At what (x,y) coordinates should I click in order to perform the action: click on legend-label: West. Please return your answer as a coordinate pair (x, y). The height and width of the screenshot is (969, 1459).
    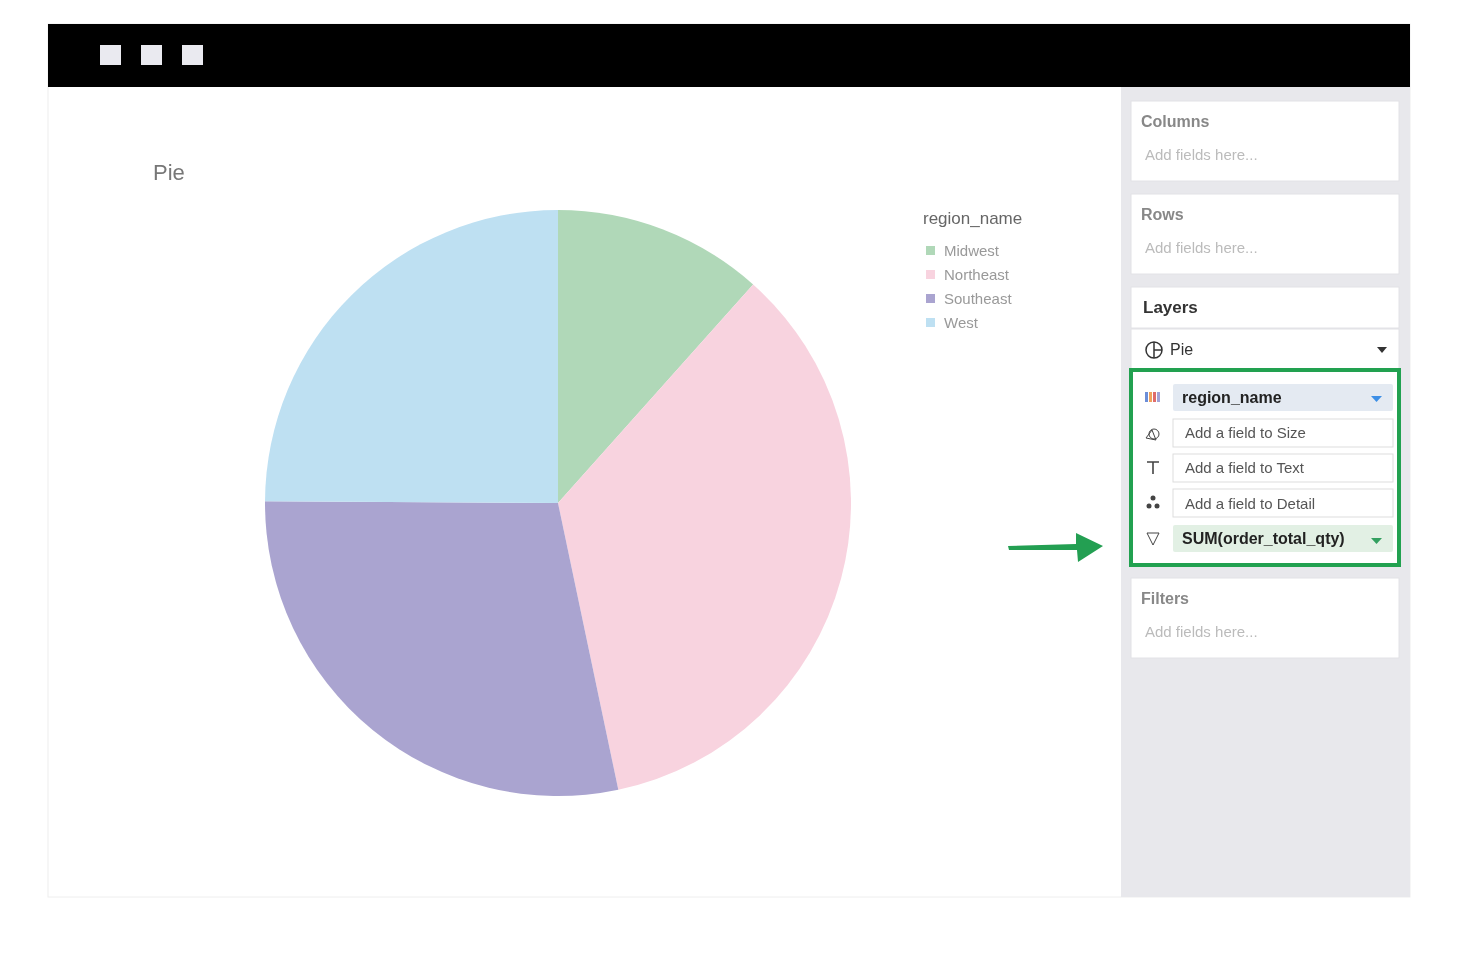
    Looking at the image, I should click on (961, 322).